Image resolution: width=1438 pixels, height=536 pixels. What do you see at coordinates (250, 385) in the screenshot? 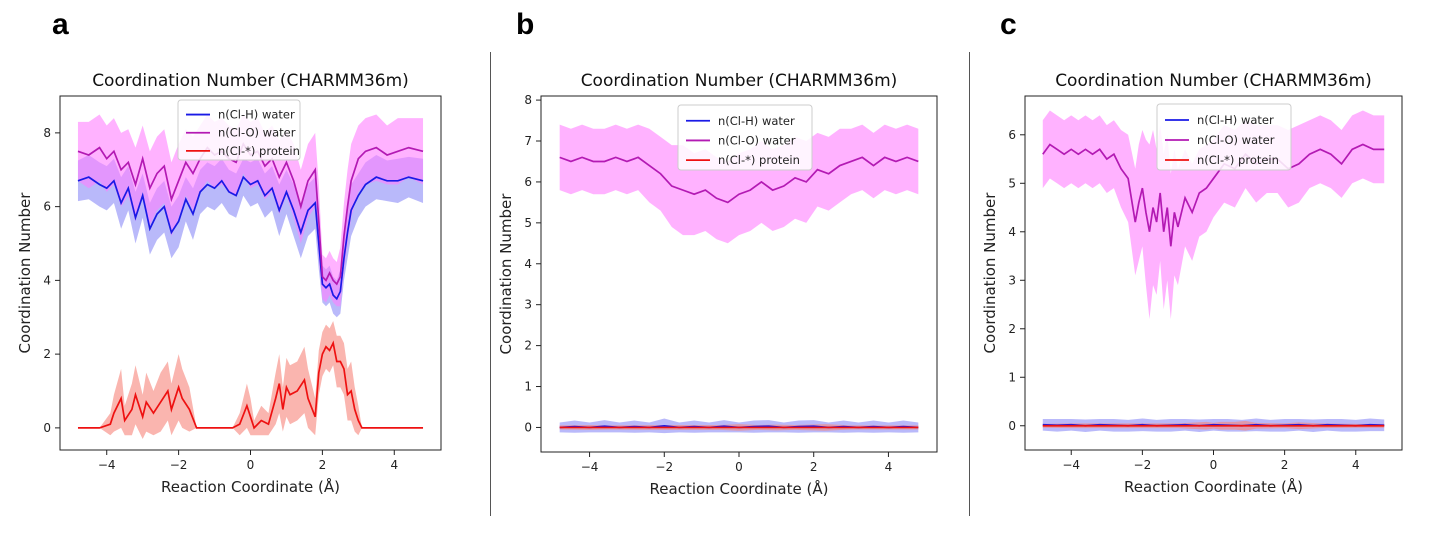
I see `series-line-p` at bounding box center [250, 385].